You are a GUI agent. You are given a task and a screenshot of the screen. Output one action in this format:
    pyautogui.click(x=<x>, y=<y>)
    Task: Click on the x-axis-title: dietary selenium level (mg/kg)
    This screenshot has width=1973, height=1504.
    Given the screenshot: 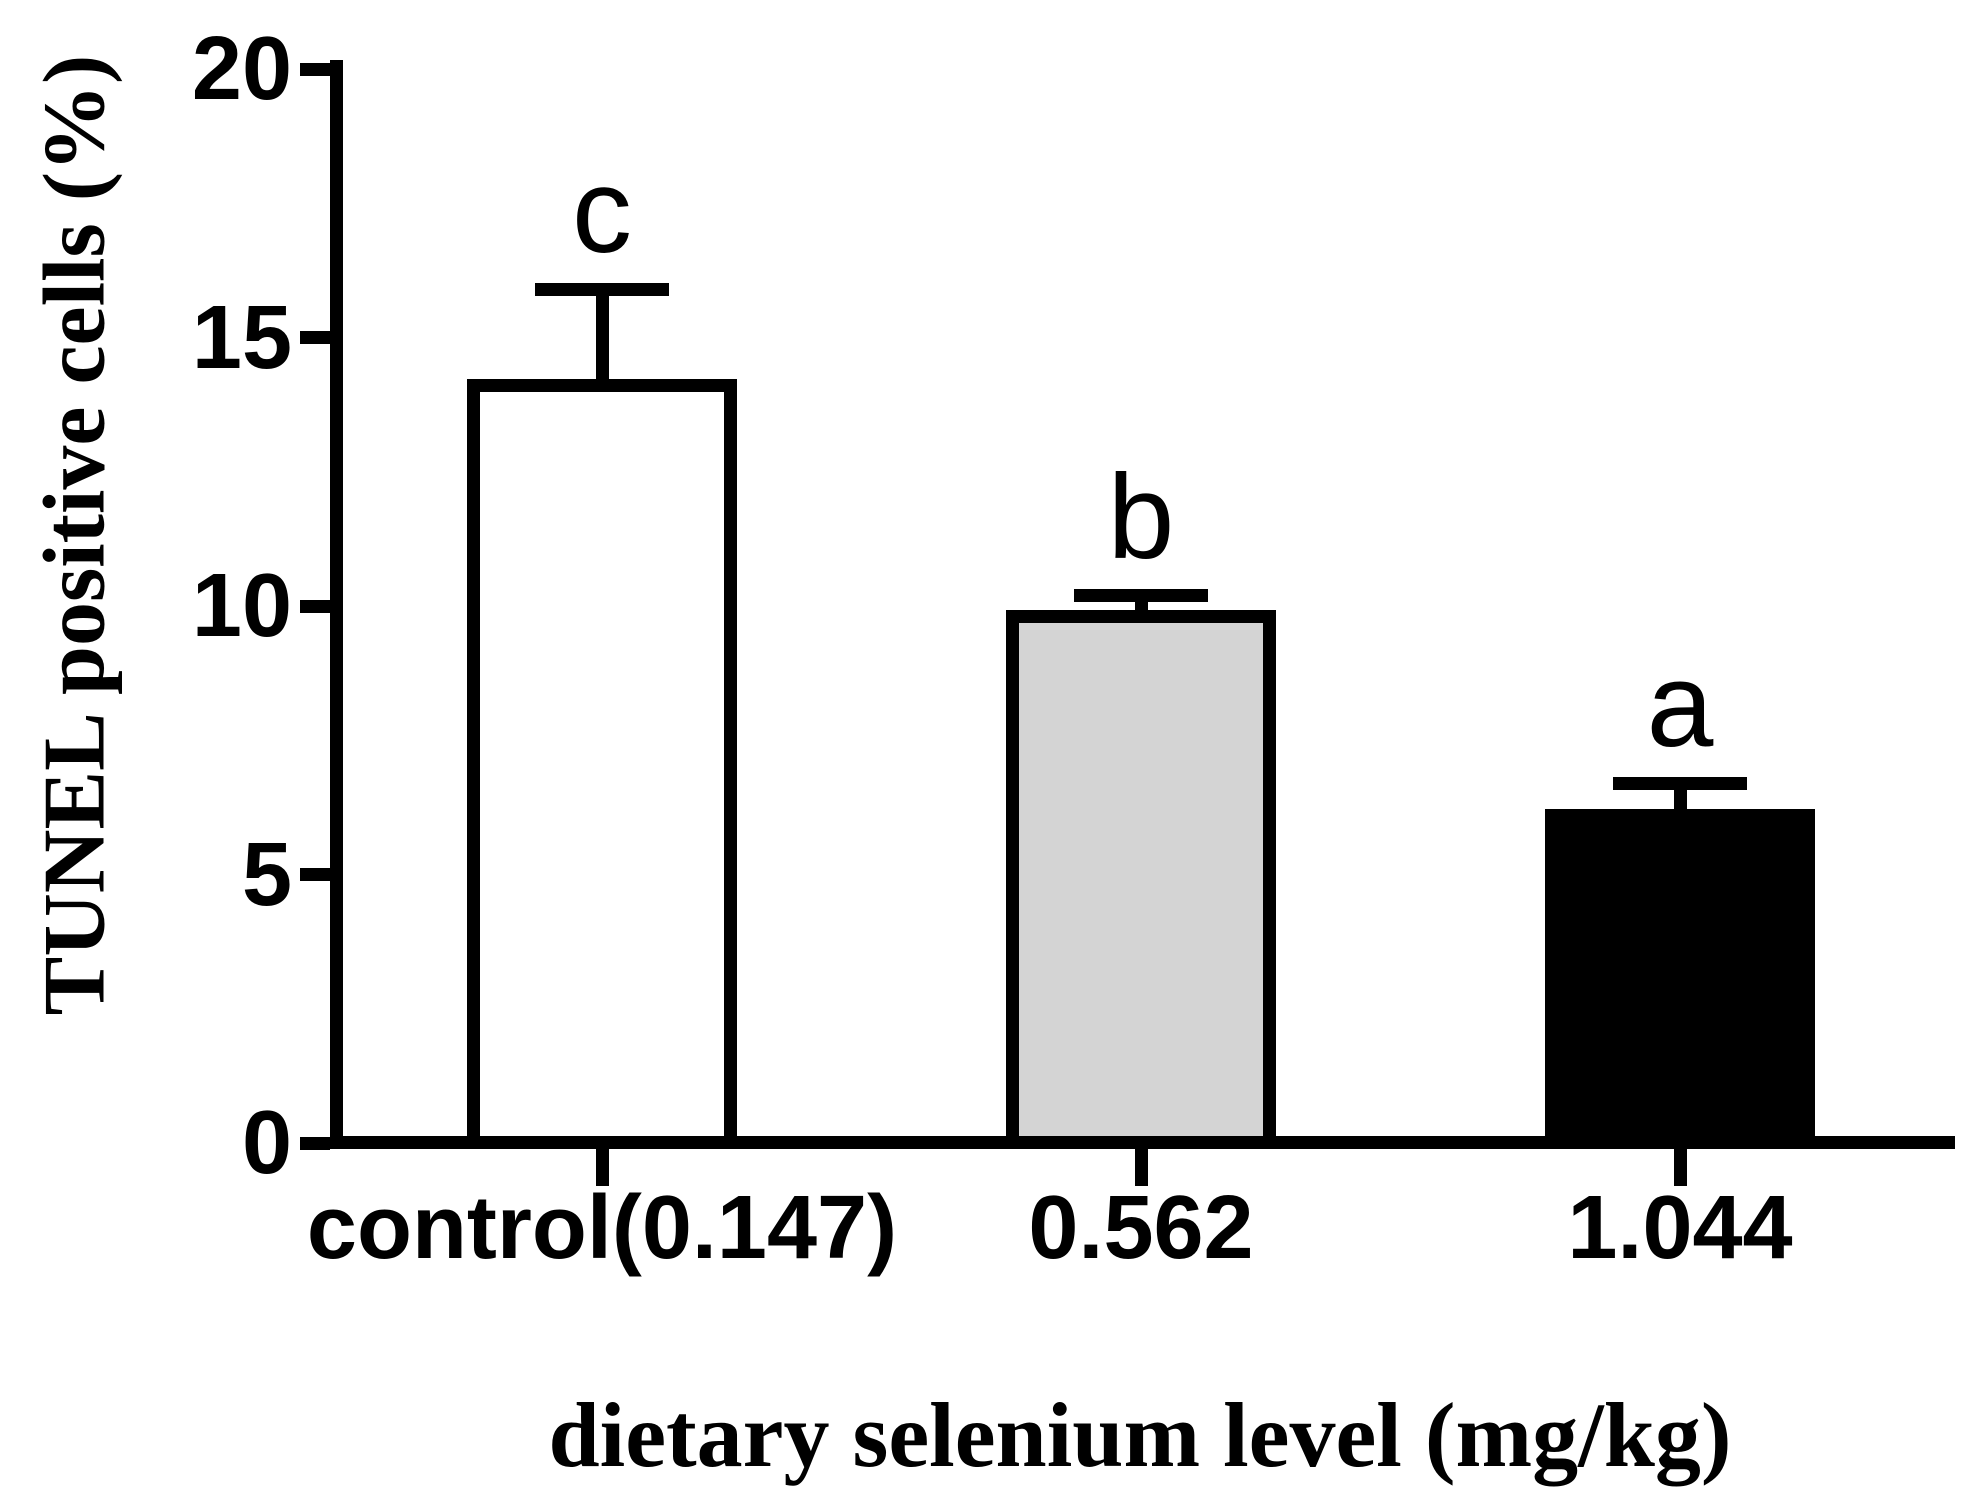 What is the action you would take?
    pyautogui.click(x=1140, y=1435)
    